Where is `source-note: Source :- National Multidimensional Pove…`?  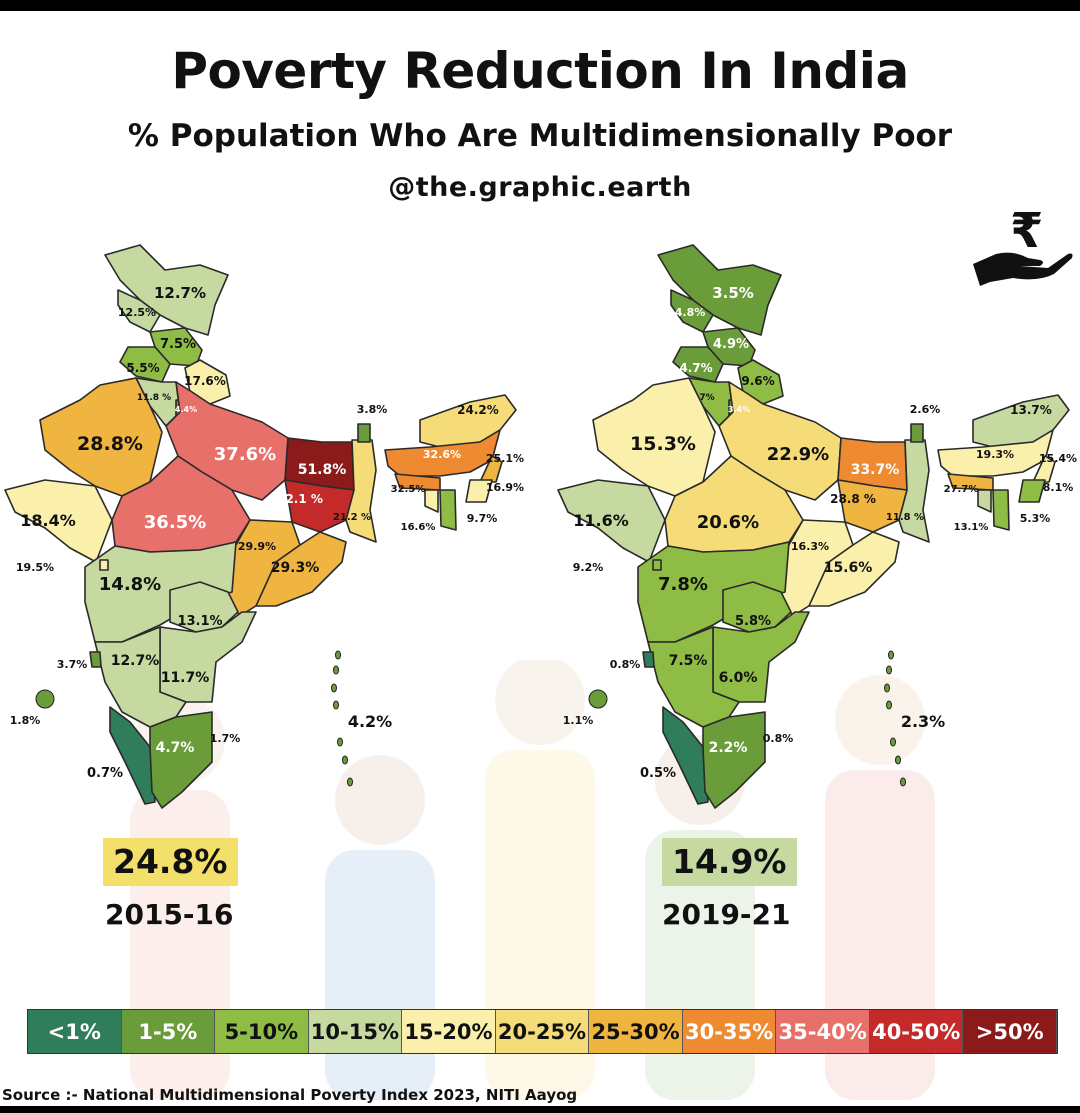 source-note: Source :- National Multidimensional Pove… is located at coordinates (290, 1095).